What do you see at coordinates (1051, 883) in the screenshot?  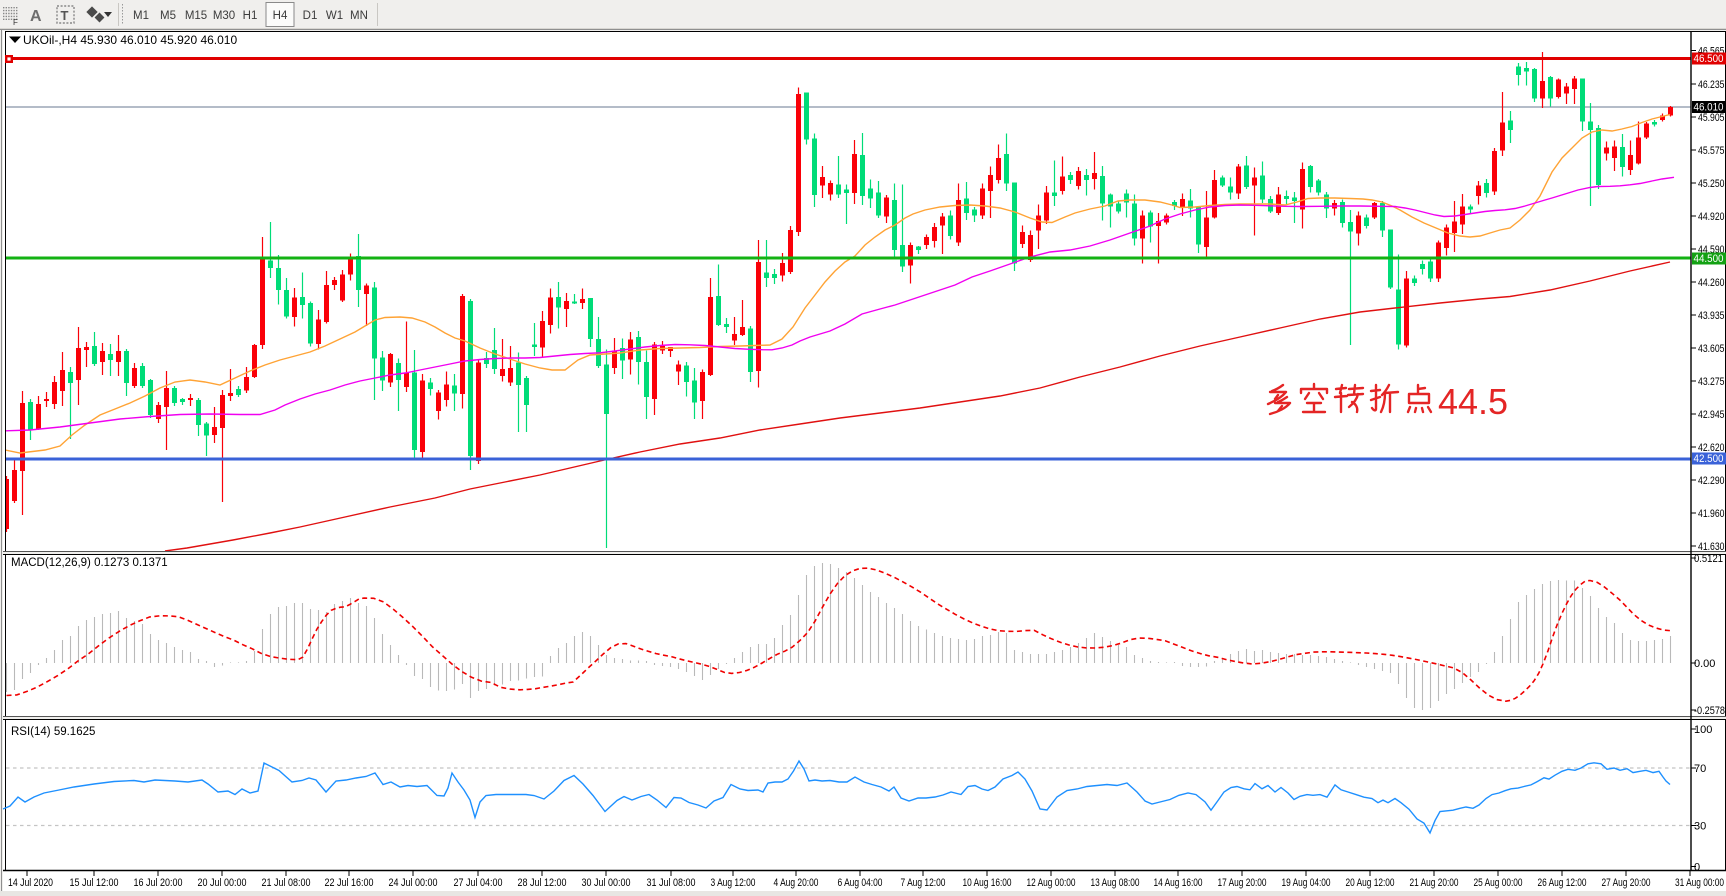 I see `svg-text: 12 Aug 00:00` at bounding box center [1051, 883].